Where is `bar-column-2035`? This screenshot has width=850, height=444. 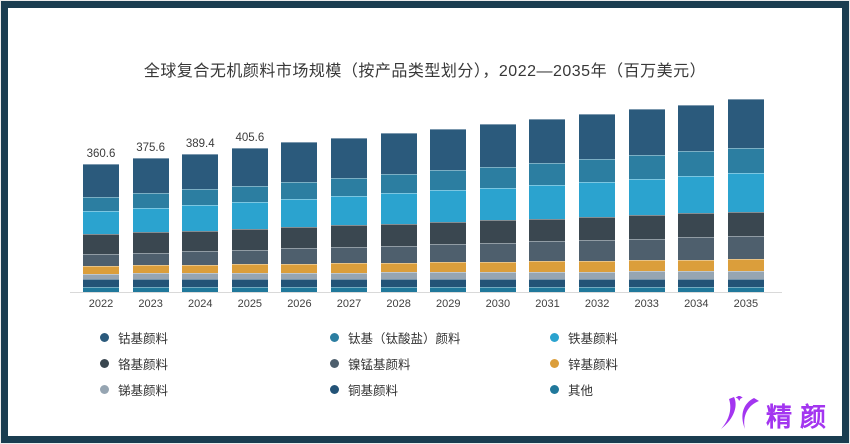 bar-column-2035 is located at coordinates (745, 195).